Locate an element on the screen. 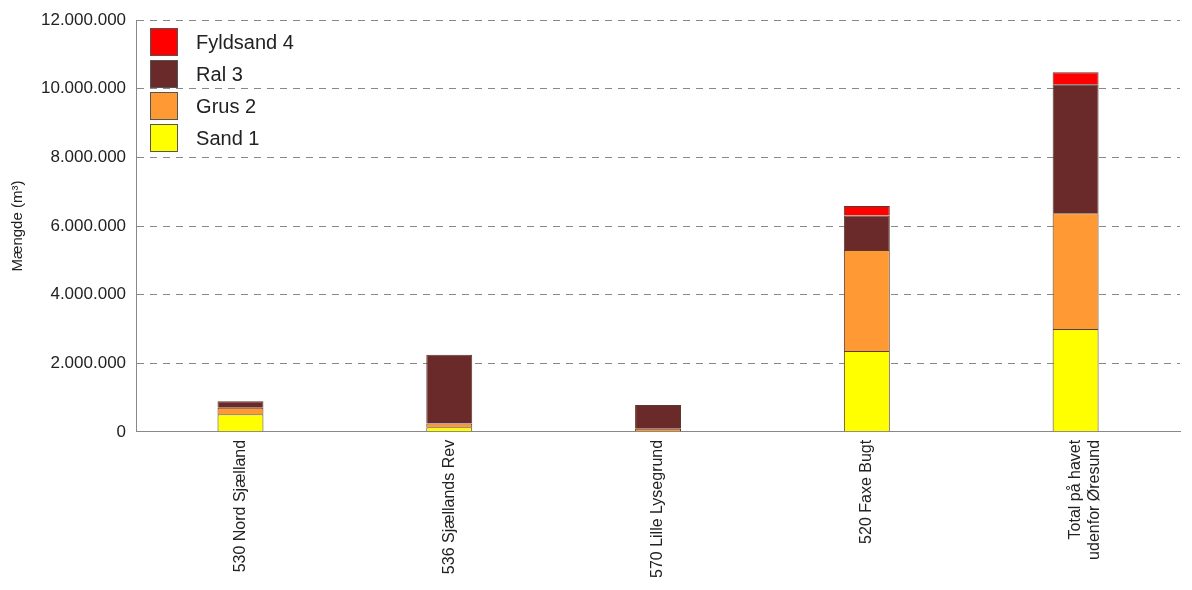 This screenshot has width=1192, height=590. x-tick-label: Total på havet udenfor Øresund is located at coordinates (1084, 499).